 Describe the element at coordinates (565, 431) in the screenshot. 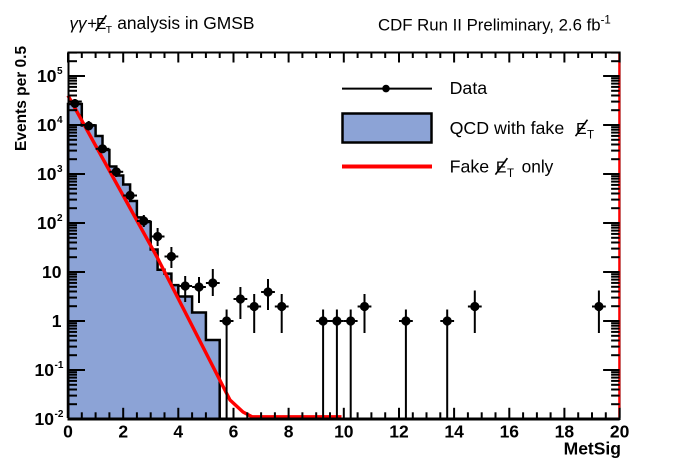

I see `svg-text: 18` at that location.